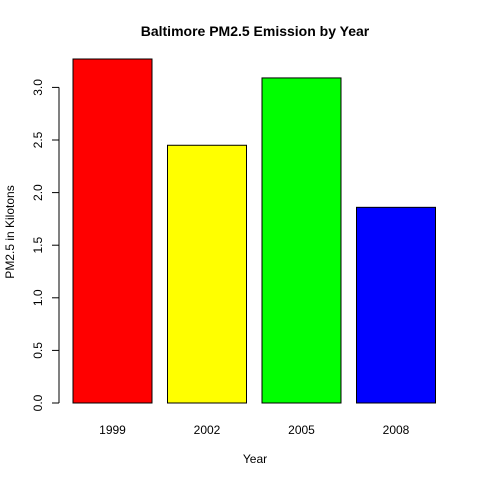  Describe the element at coordinates (10, 231) in the screenshot. I see `y-axis-label: PM2.5 in Kilotons` at that location.